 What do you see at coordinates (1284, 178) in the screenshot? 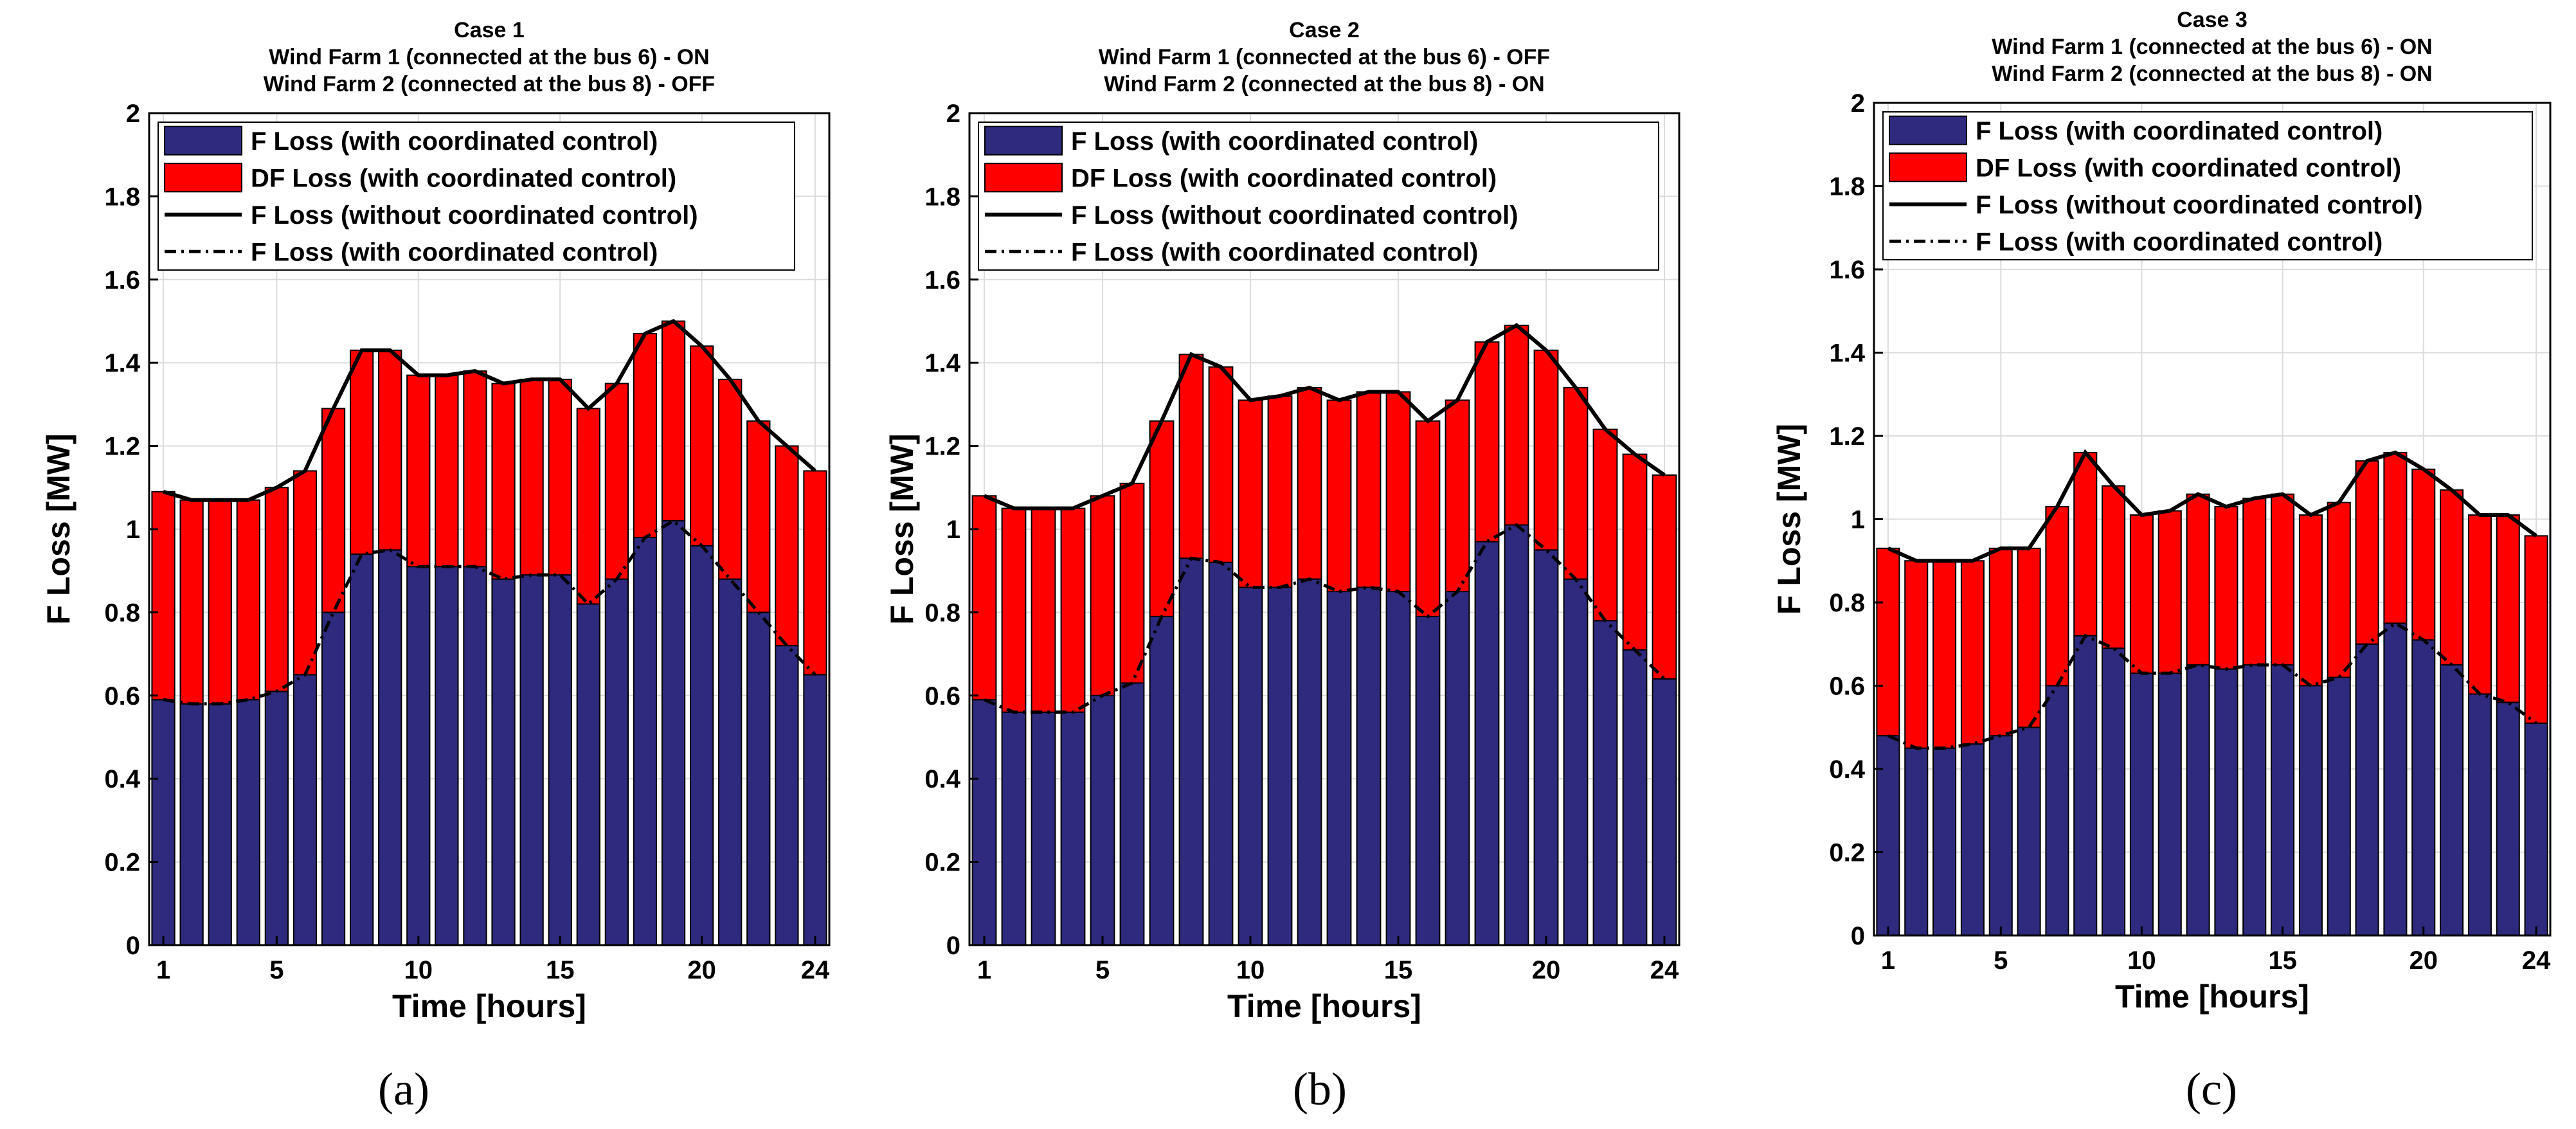
I see `legend-label: DF Loss (with coordinated control)` at bounding box center [1284, 178].